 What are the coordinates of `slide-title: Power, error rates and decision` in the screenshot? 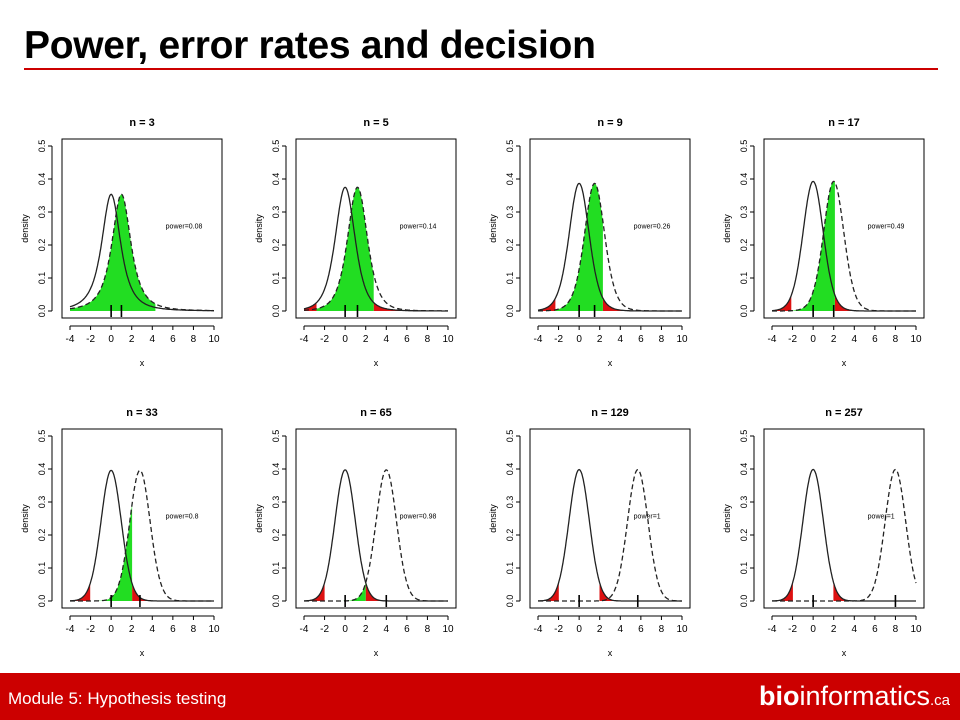 It's located at (310, 45).